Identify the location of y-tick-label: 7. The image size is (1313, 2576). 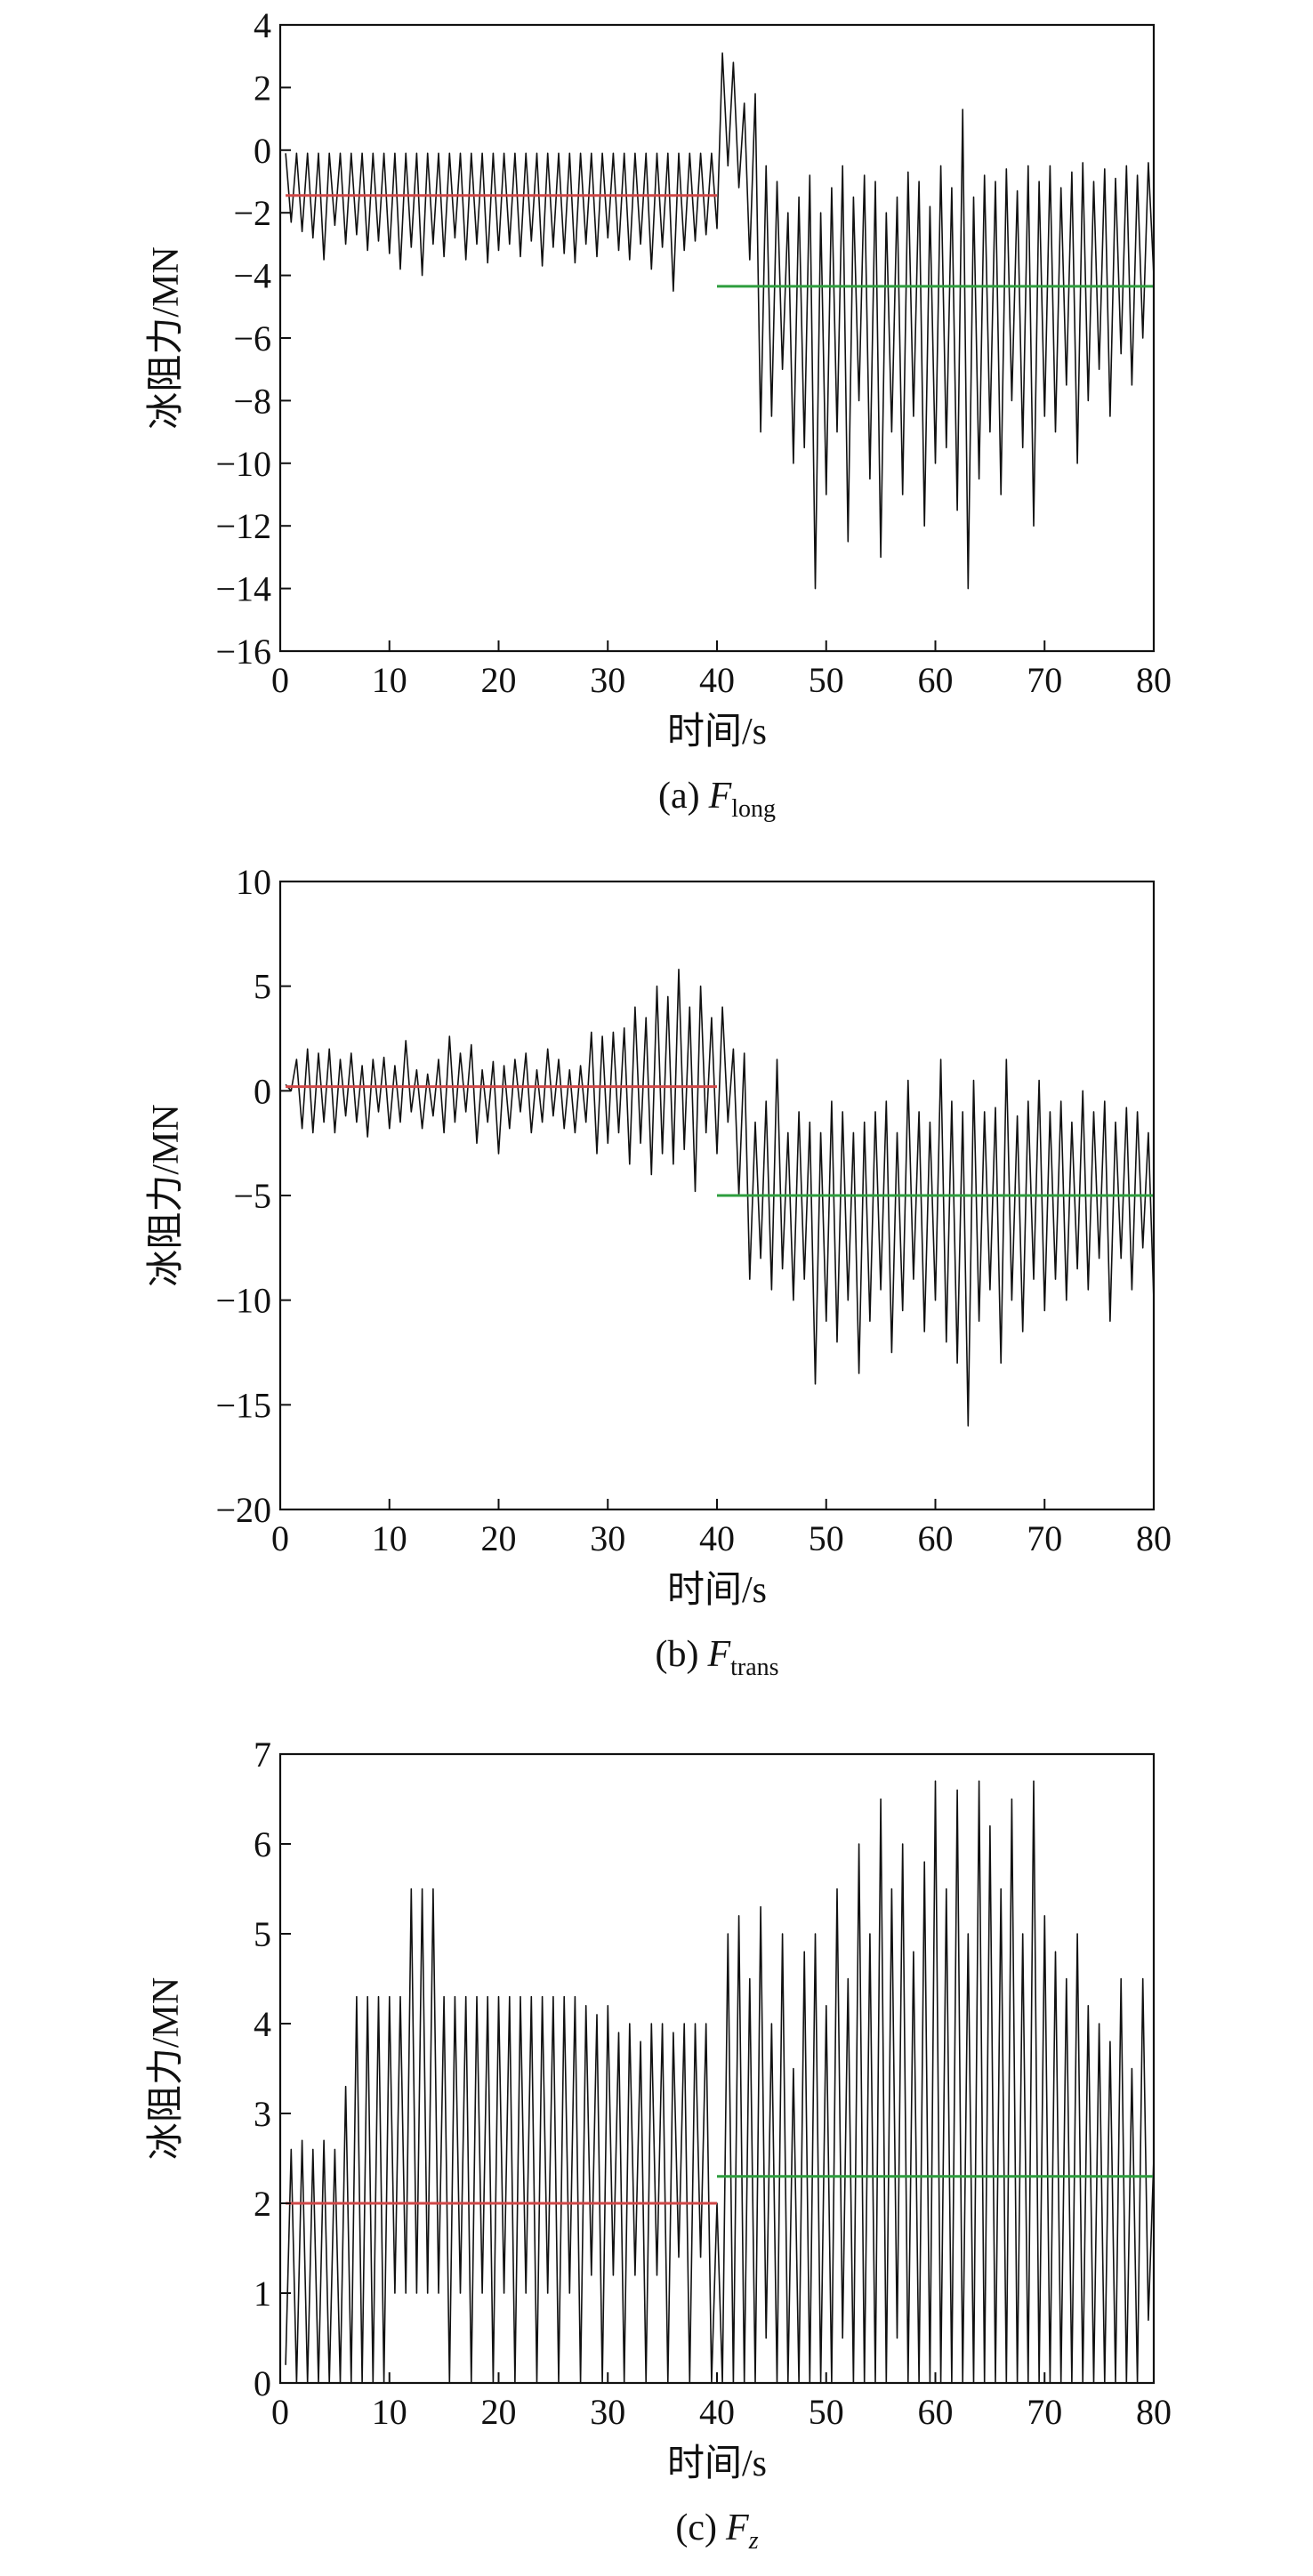
(263, 1755).